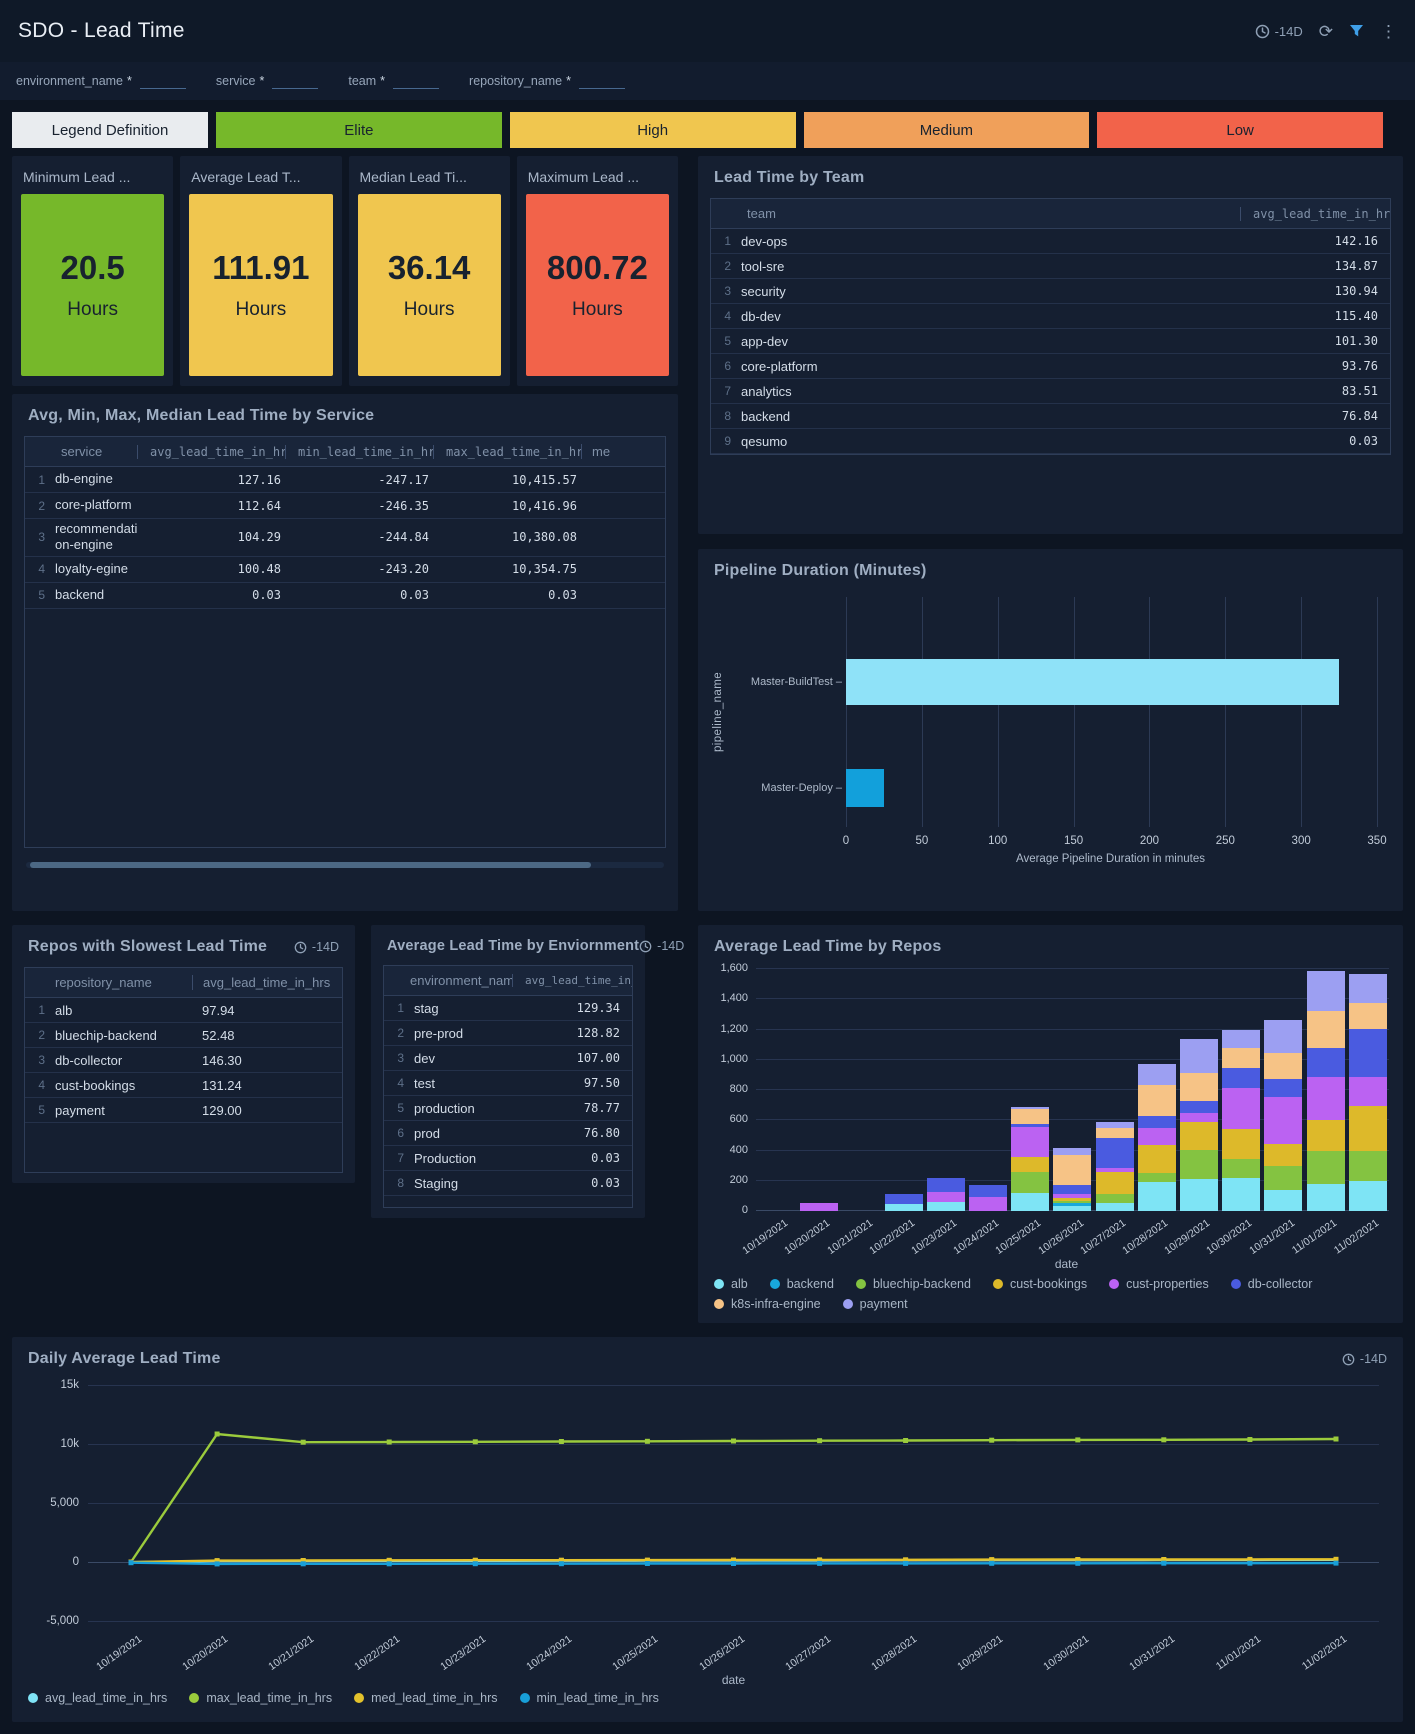 Image resolution: width=1415 pixels, height=1734 pixels. Describe the element at coordinates (211, 451) in the screenshot. I see `column-header-avg: avg_lead_time_in_hrs` at that location.